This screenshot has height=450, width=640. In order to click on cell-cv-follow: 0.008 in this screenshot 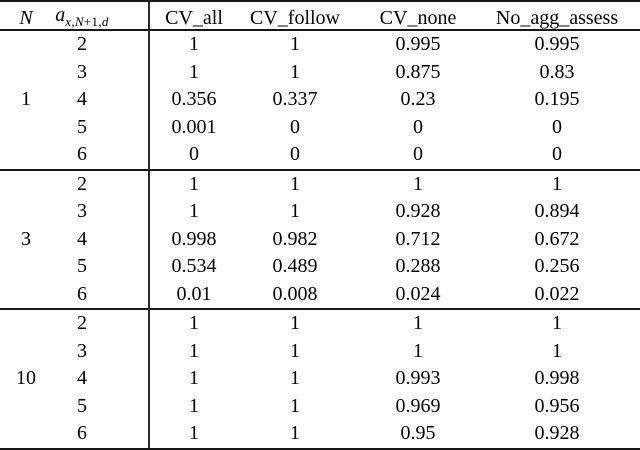, I will do `click(295, 293)`.